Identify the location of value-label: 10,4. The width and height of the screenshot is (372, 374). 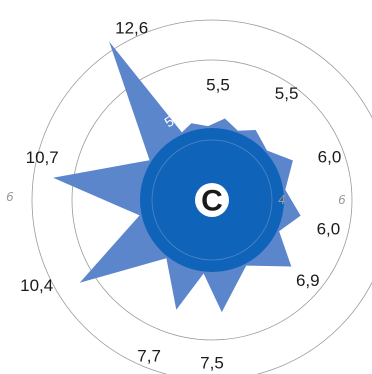
(36, 285).